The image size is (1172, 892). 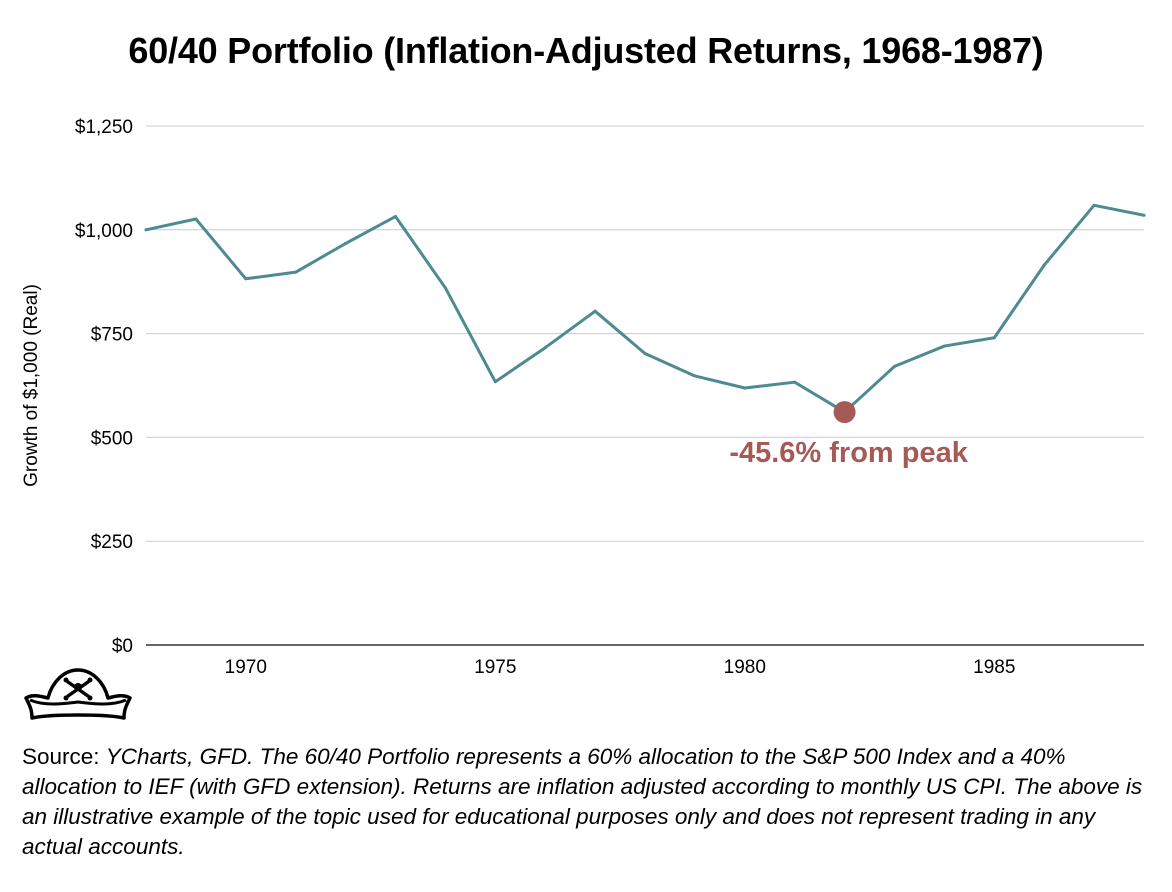 What do you see at coordinates (104, 127) in the screenshot?
I see `y-tick-label: $1,250` at bounding box center [104, 127].